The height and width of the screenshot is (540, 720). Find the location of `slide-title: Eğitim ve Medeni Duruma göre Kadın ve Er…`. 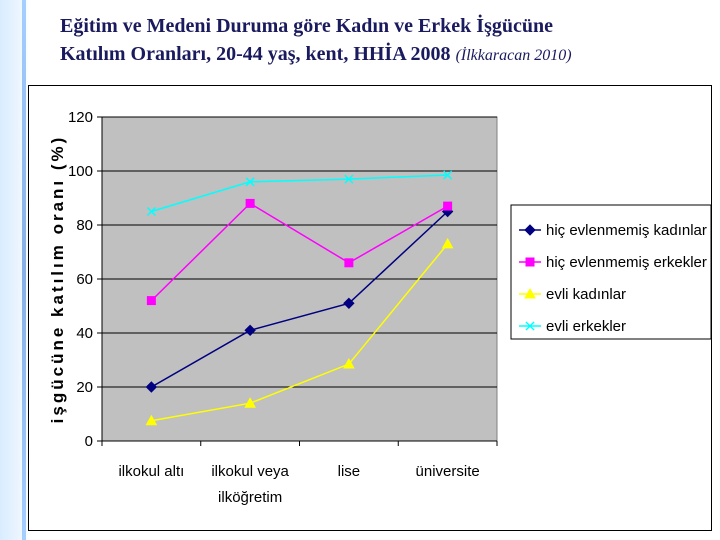

slide-title: Eğitim ve Medeni Duruma göre Kadın ve Er… is located at coordinates (385, 41).